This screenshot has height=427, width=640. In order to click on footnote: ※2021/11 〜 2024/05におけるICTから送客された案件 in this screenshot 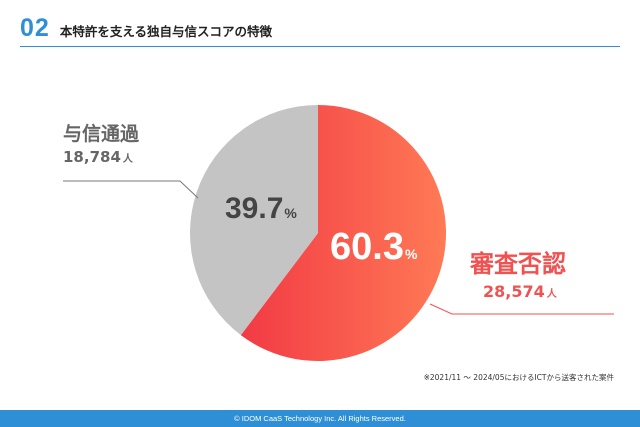, I will do `click(518, 377)`.